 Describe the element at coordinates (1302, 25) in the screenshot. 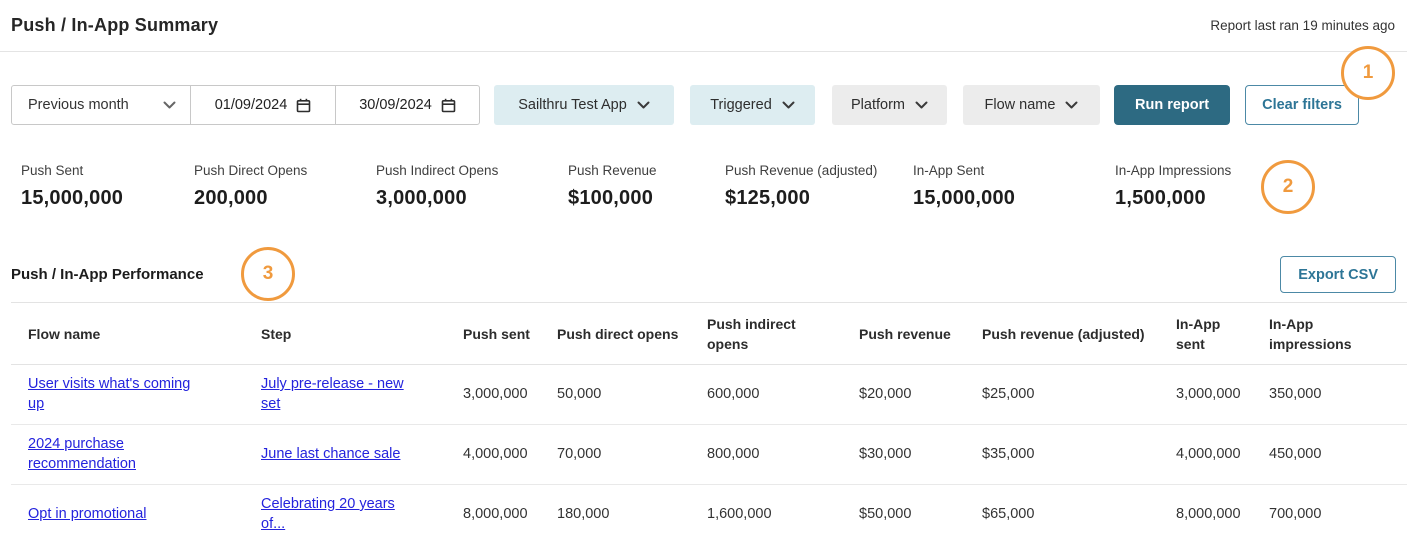

I see `report-last-ran-status: Report last ran 19 minutes ago` at that location.